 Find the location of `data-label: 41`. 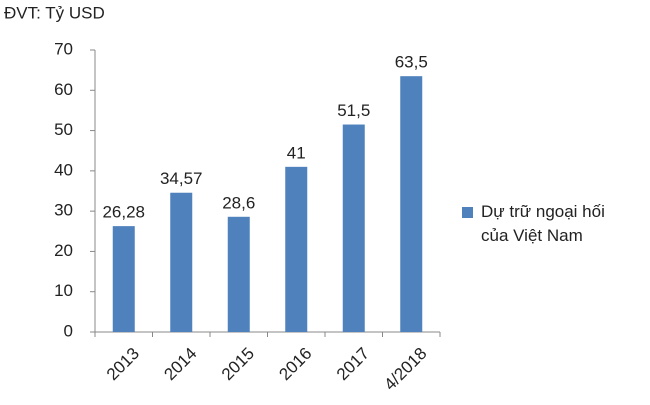

data-label: 41 is located at coordinates (296, 152).